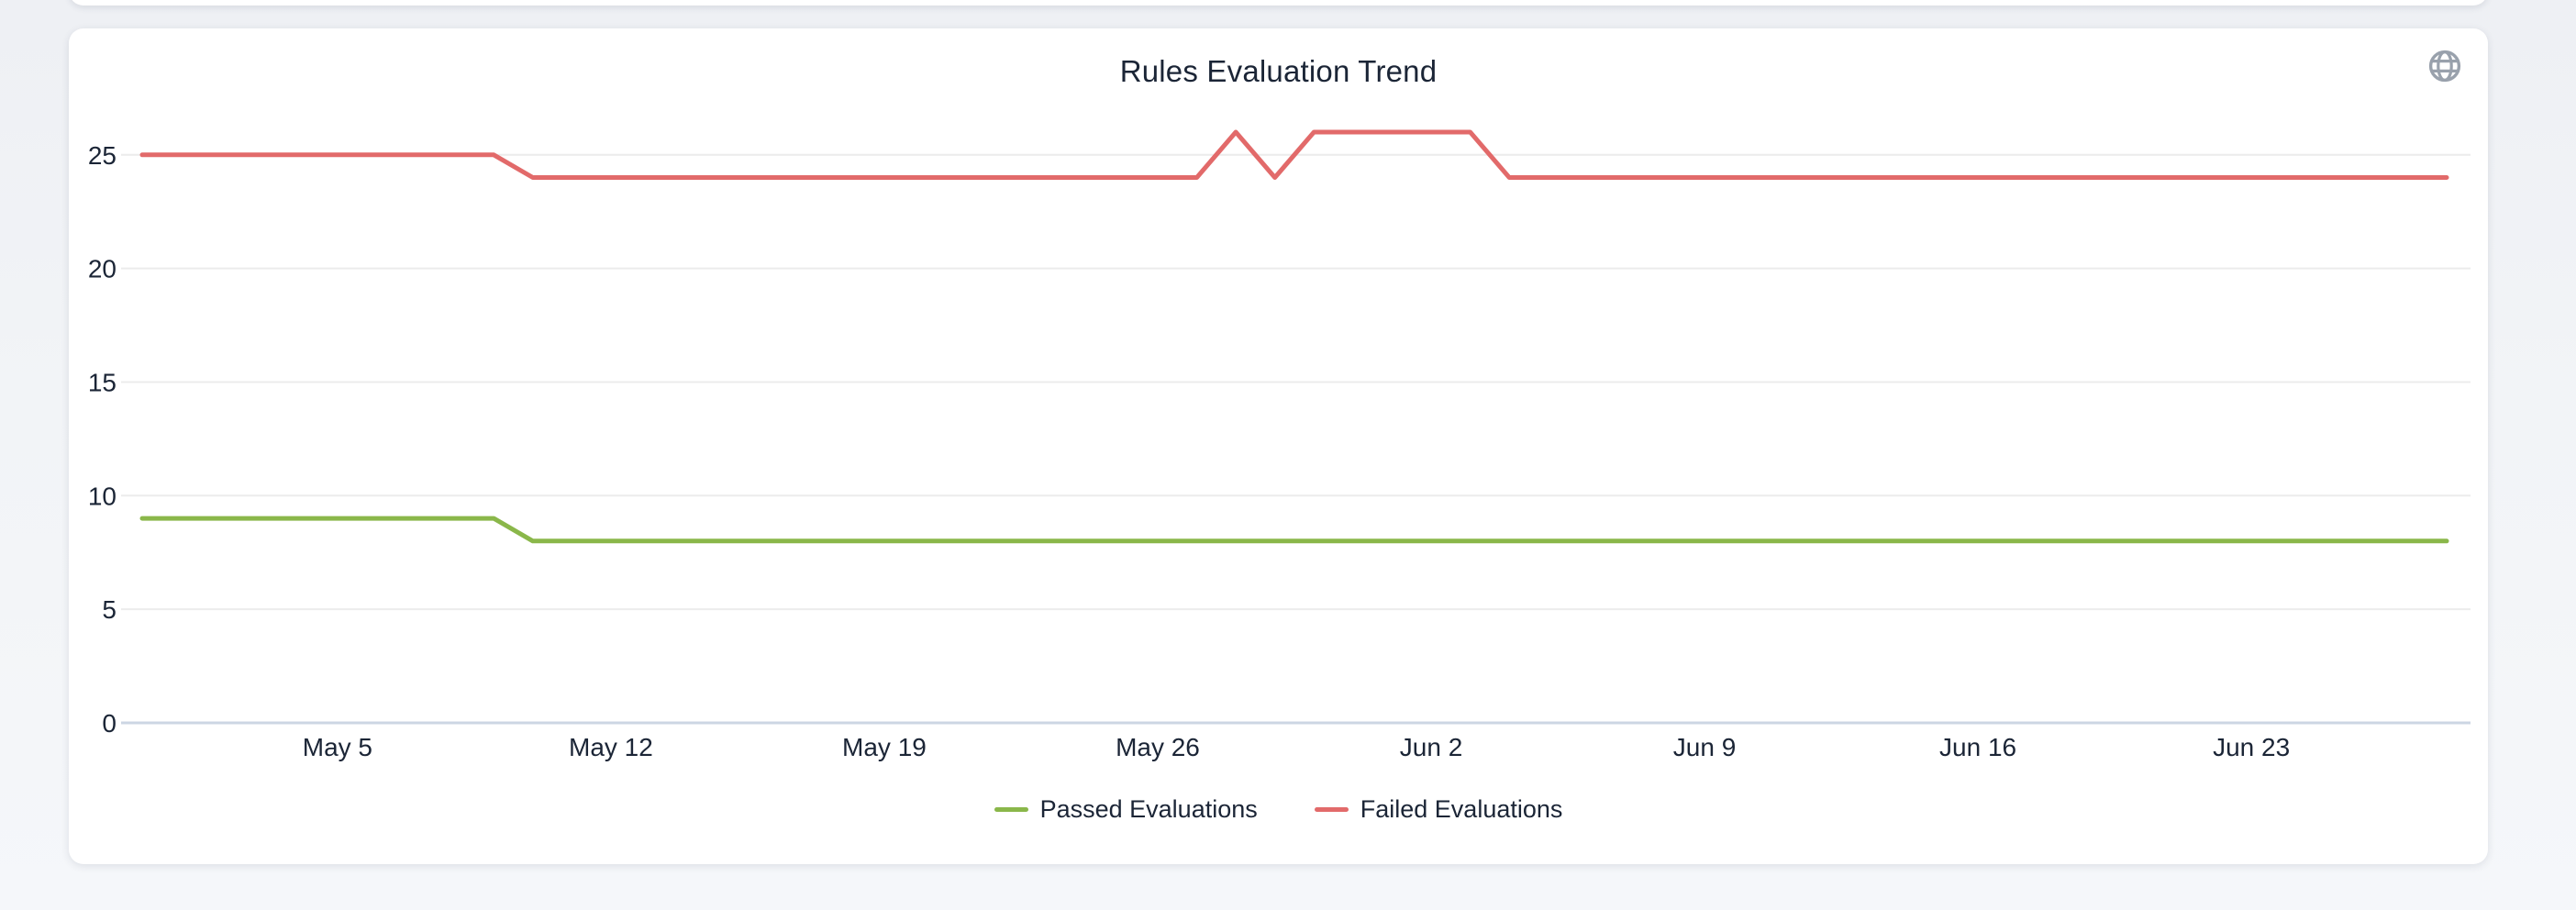  Describe the element at coordinates (1431, 747) in the screenshot. I see `x-tick-label: Jun 2` at that location.